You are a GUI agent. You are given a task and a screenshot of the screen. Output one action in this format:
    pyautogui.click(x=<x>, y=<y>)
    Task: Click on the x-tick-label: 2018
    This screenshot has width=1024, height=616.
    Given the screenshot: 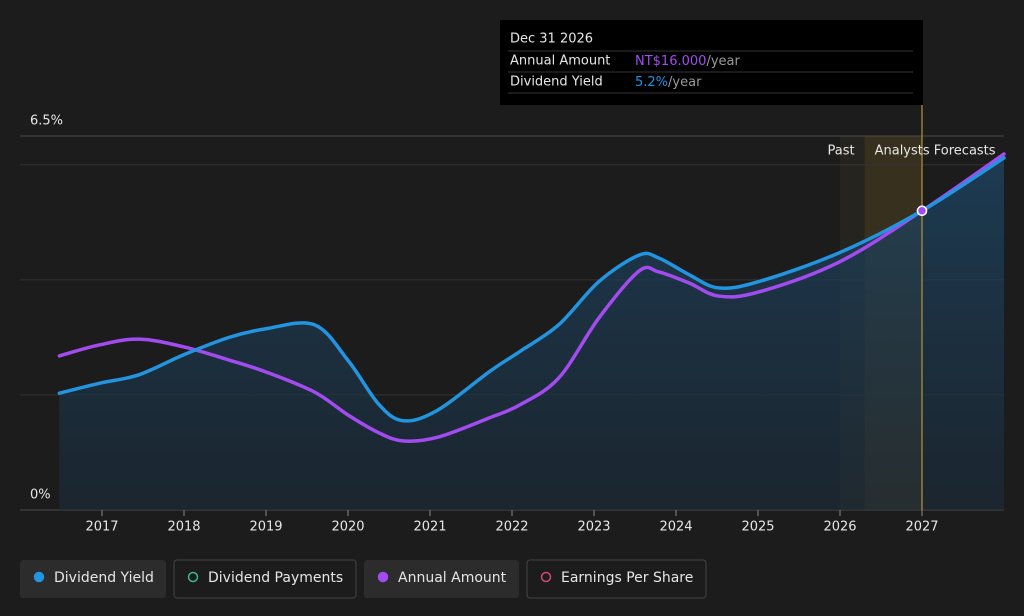 What is the action you would take?
    pyautogui.click(x=183, y=527)
    